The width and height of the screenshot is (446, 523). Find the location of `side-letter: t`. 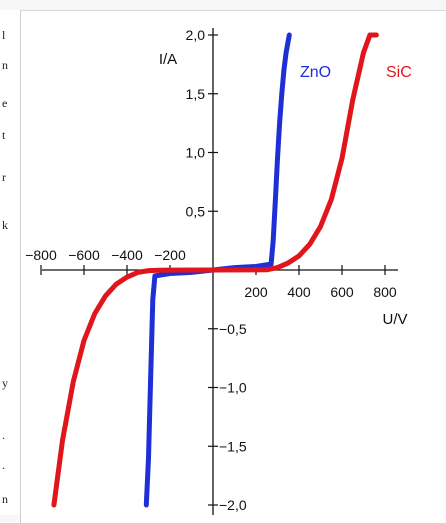

side-letter: t is located at coordinates (4, 135).